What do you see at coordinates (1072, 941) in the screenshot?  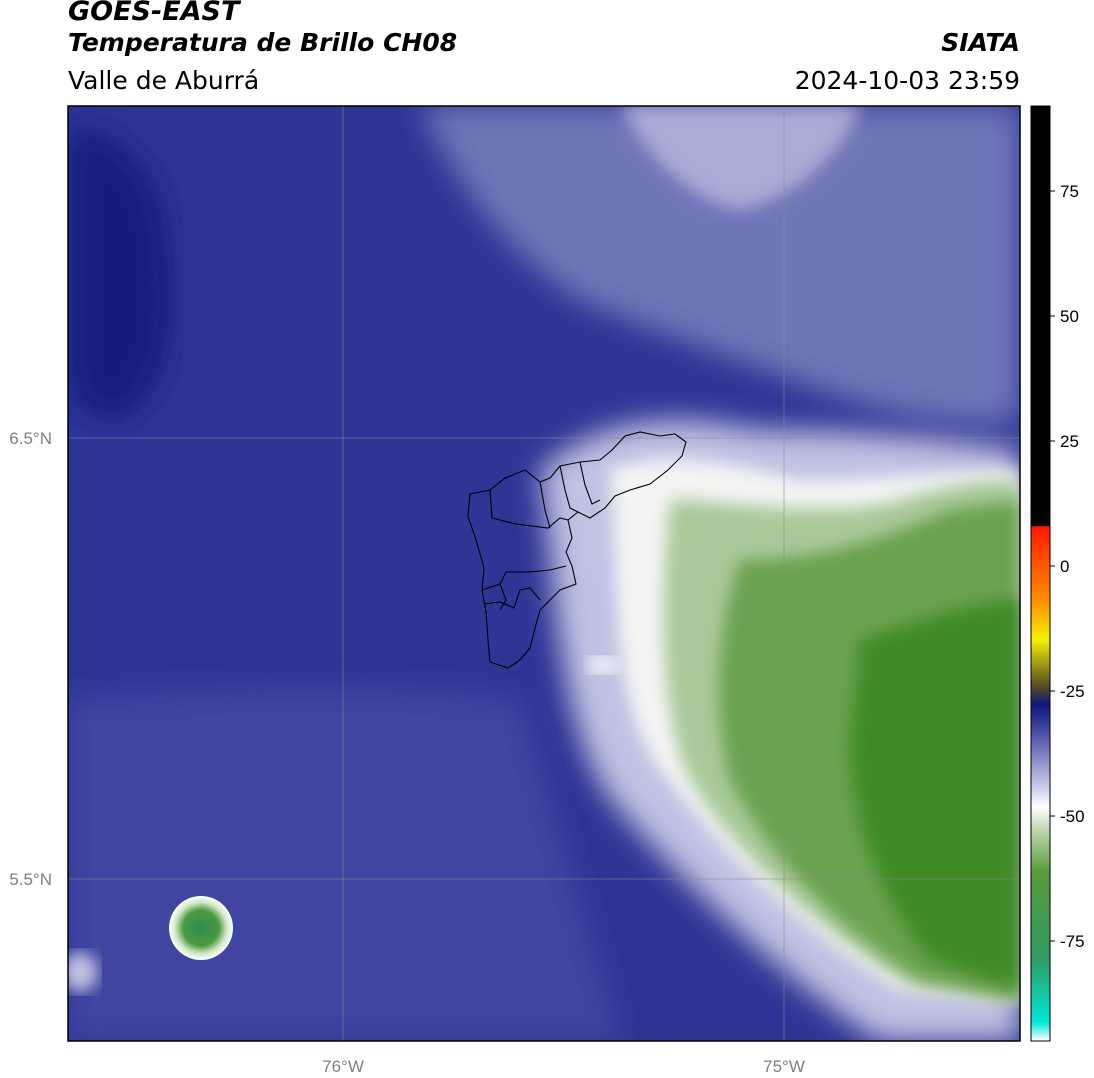 I see `colorbar-tick-label: -75` at bounding box center [1072, 941].